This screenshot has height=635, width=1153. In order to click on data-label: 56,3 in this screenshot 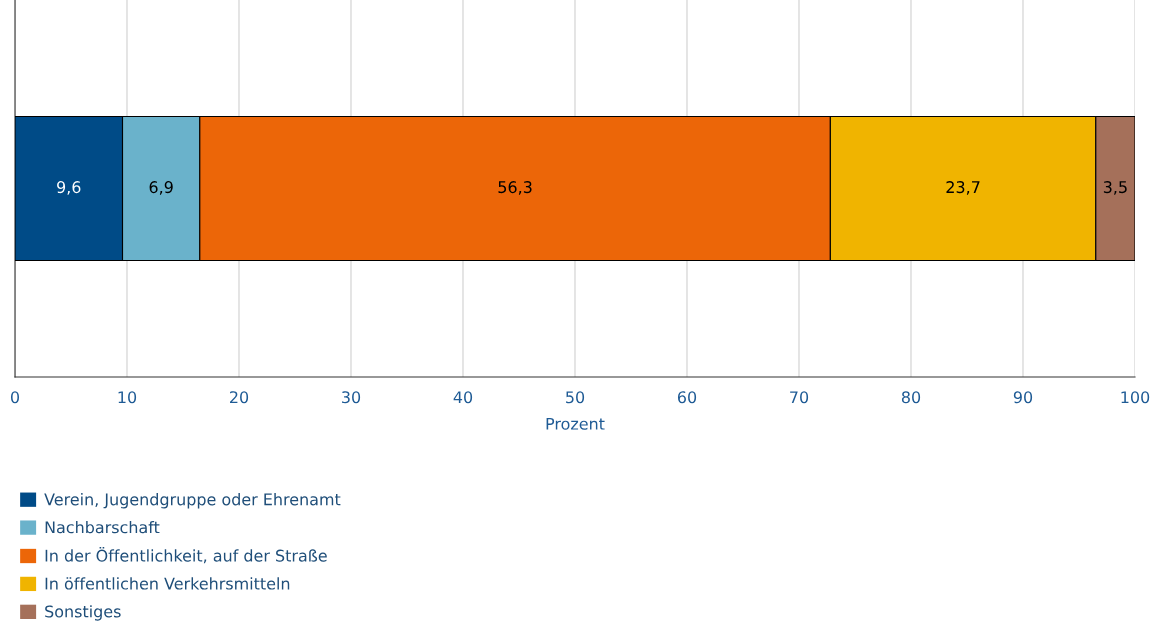, I will do `click(515, 188)`.